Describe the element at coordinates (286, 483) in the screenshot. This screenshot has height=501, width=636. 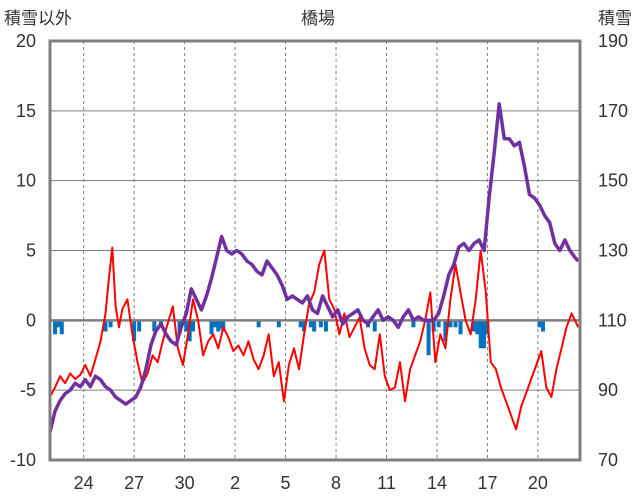
I see `x-tick-label: 5` at that location.